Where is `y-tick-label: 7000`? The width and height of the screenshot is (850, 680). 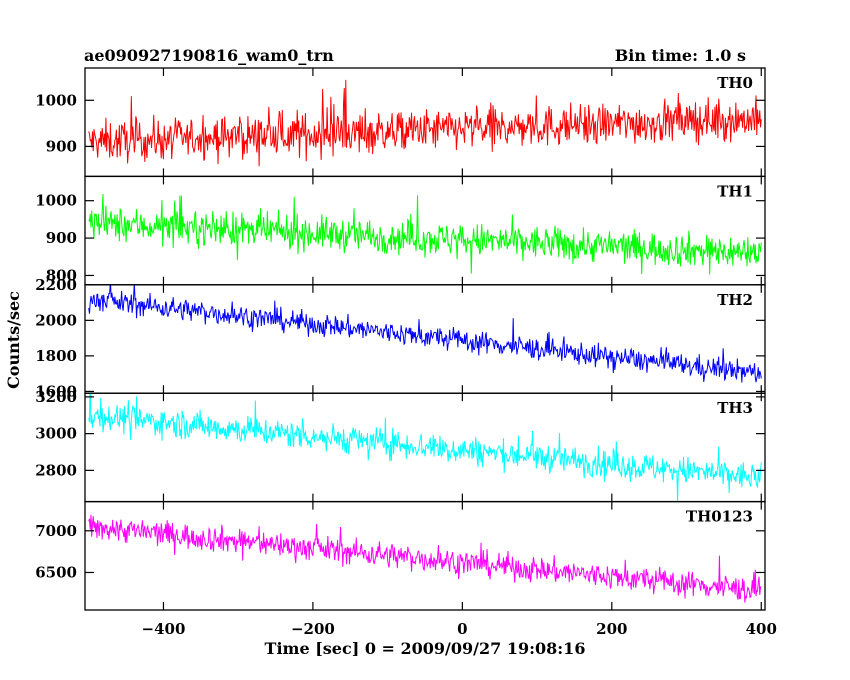
y-tick-label: 7000 is located at coordinates (56, 531).